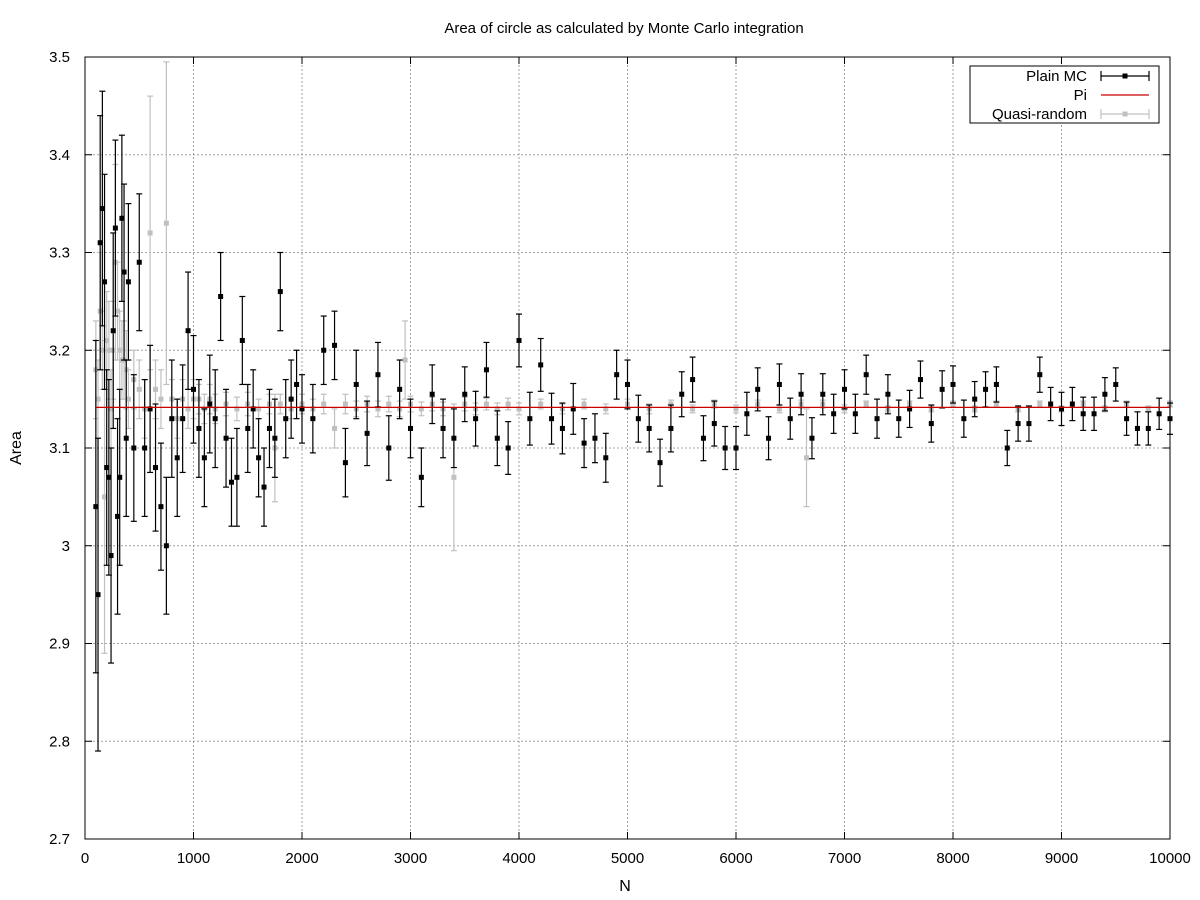 Image resolution: width=1200 pixels, height=900 pixels. I want to click on y-tick-label: 2.7, so click(59, 839).